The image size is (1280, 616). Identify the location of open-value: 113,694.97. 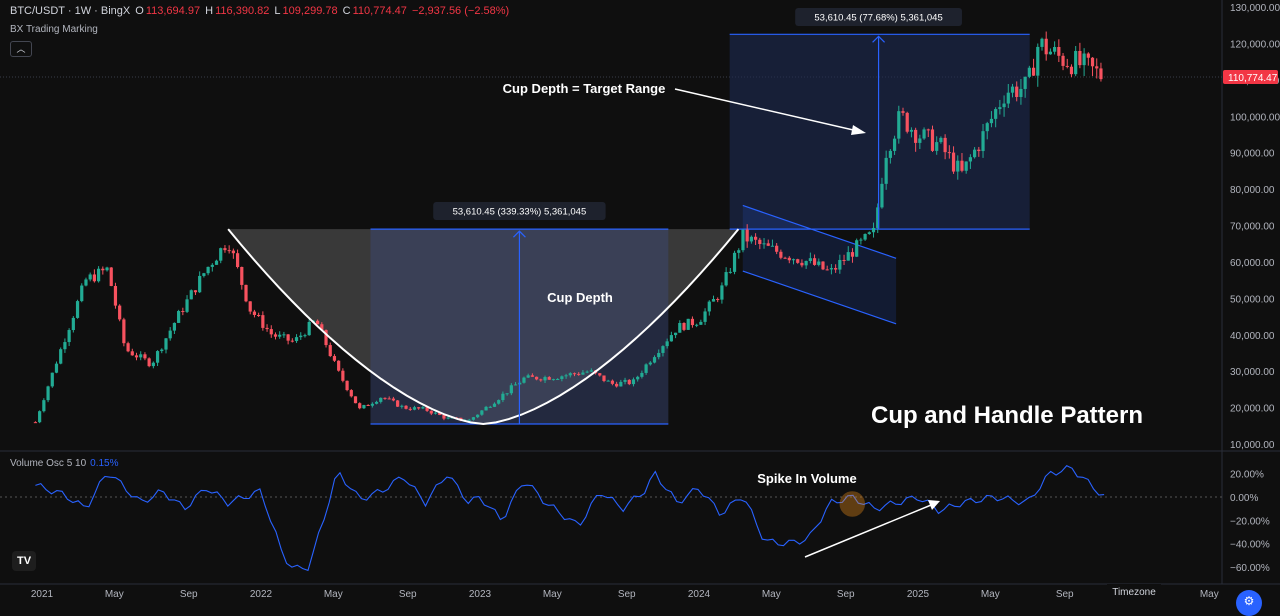
(173, 11).